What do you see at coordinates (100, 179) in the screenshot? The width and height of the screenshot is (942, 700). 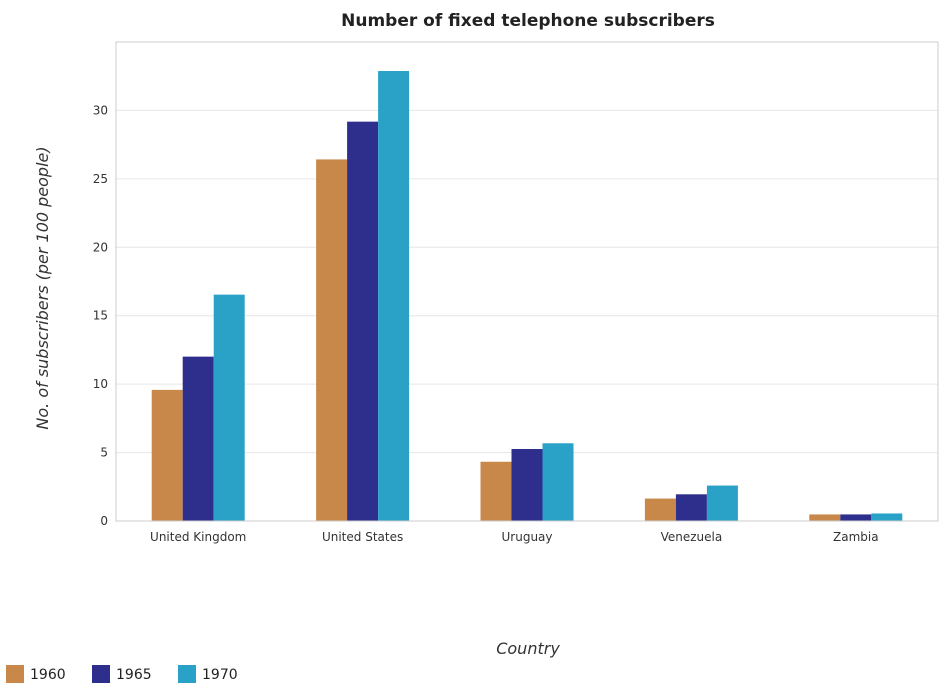 I see `y-tick-label: 25` at bounding box center [100, 179].